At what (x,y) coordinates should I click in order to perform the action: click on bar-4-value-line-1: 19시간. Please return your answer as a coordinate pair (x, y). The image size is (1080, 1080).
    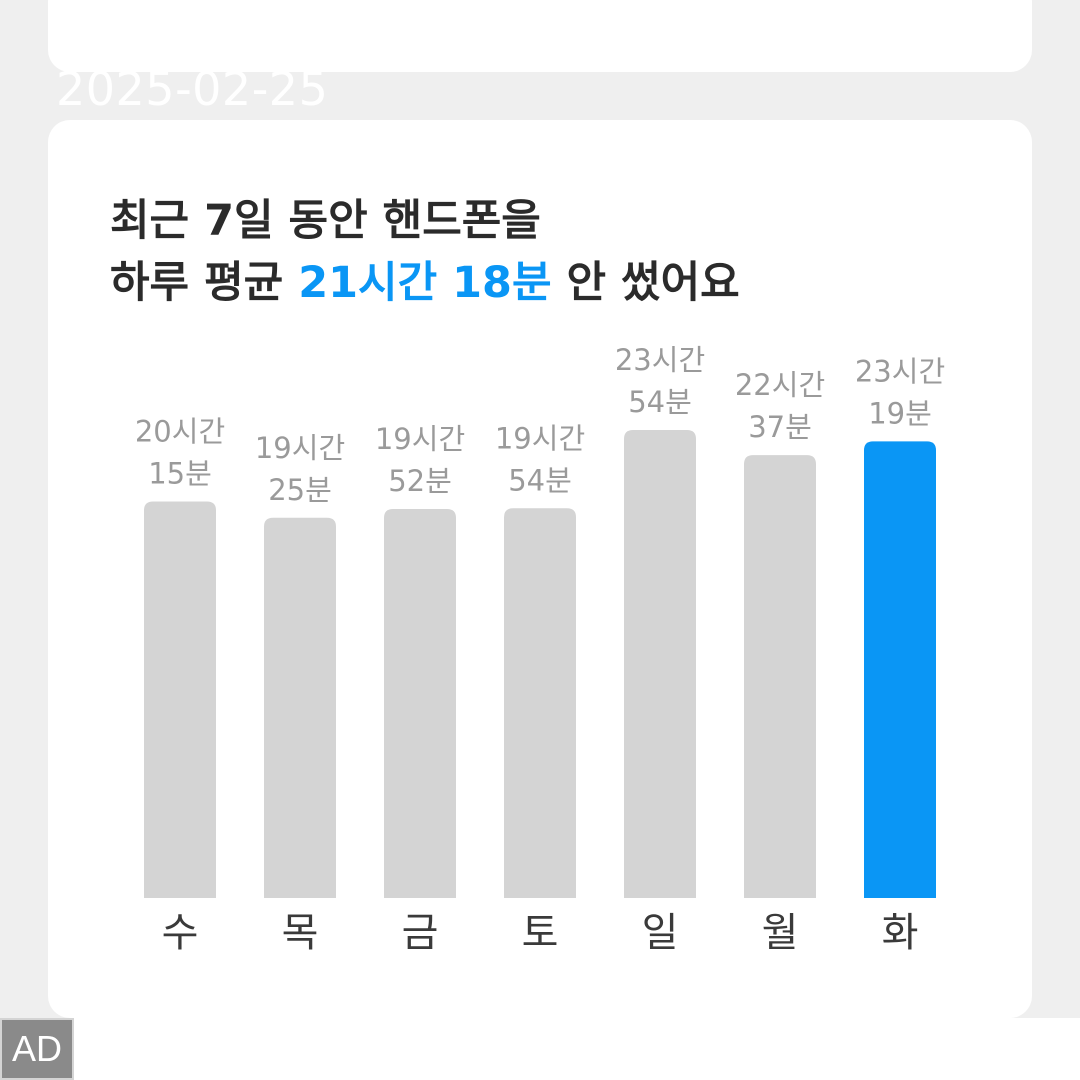
    Looking at the image, I should click on (540, 438).